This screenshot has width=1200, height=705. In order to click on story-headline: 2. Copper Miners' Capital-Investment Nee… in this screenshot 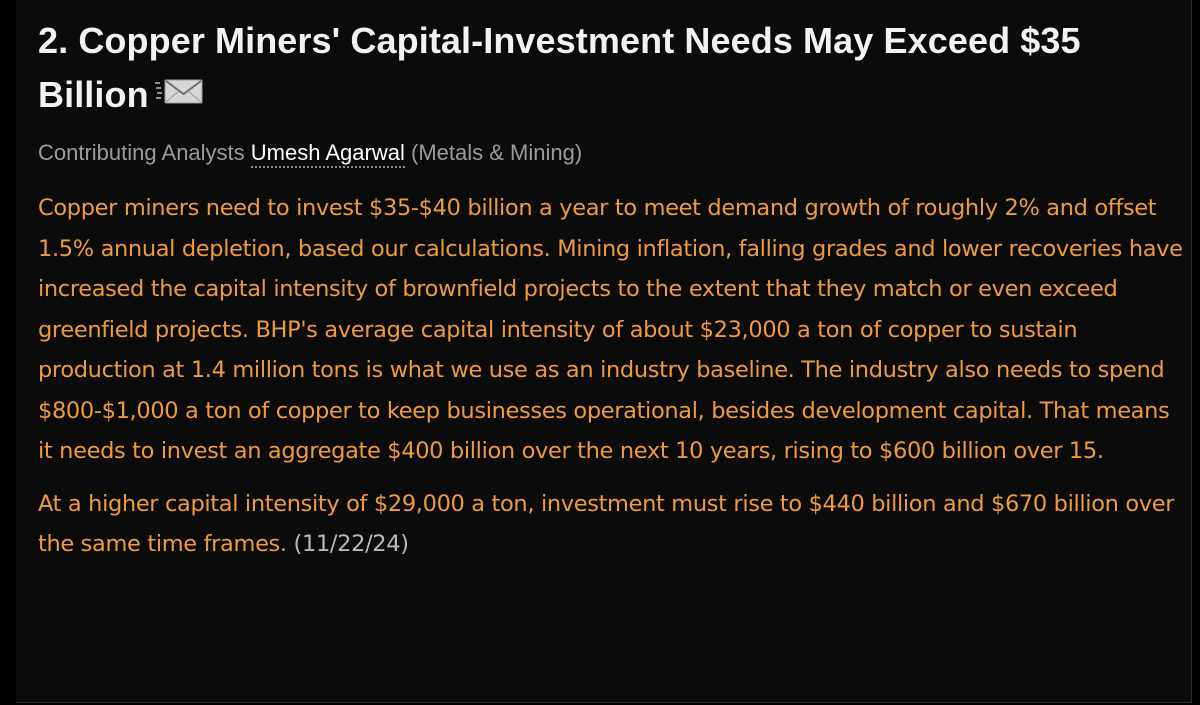, I will do `click(610, 69)`.